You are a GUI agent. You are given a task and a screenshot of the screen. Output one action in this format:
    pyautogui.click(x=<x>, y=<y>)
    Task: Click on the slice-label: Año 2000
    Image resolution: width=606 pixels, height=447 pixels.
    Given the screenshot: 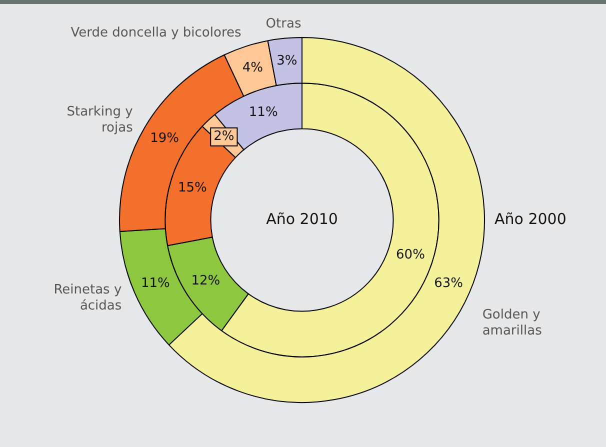 What is the action you would take?
    pyautogui.click(x=530, y=219)
    